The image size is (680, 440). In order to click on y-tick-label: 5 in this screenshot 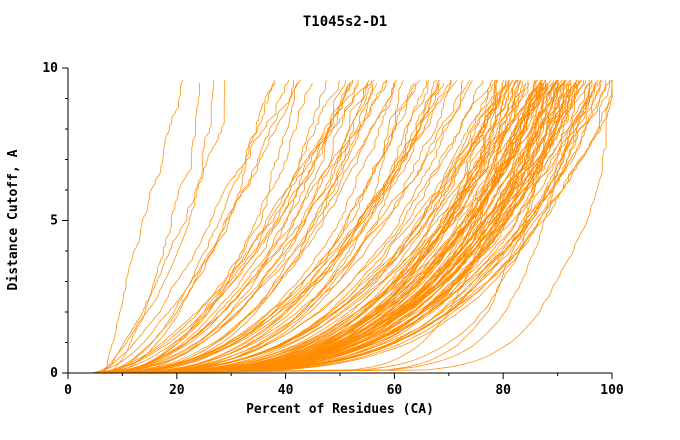, I will do `click(54, 221)`.